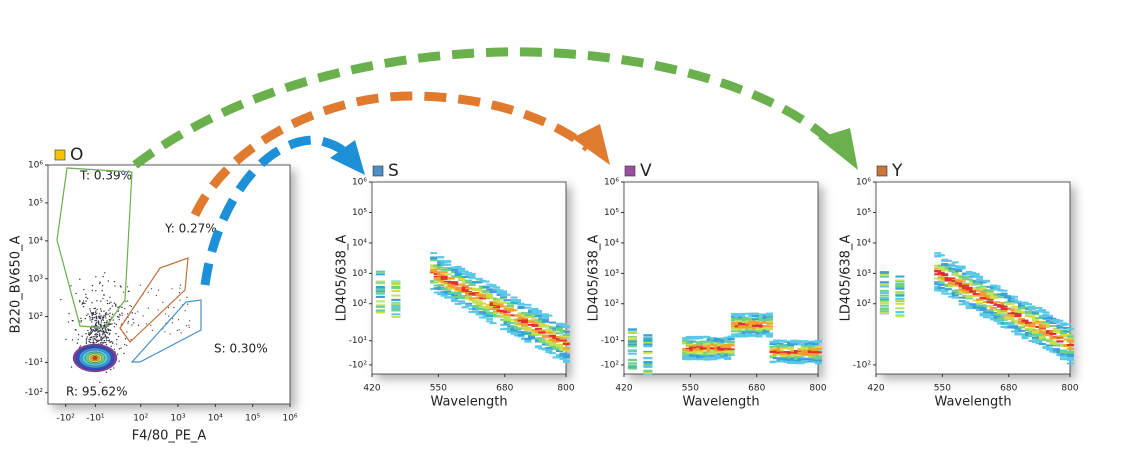 The height and width of the screenshot is (455, 1123). What do you see at coordinates (154, 300) in the screenshot?
I see `gate-y` at bounding box center [154, 300].